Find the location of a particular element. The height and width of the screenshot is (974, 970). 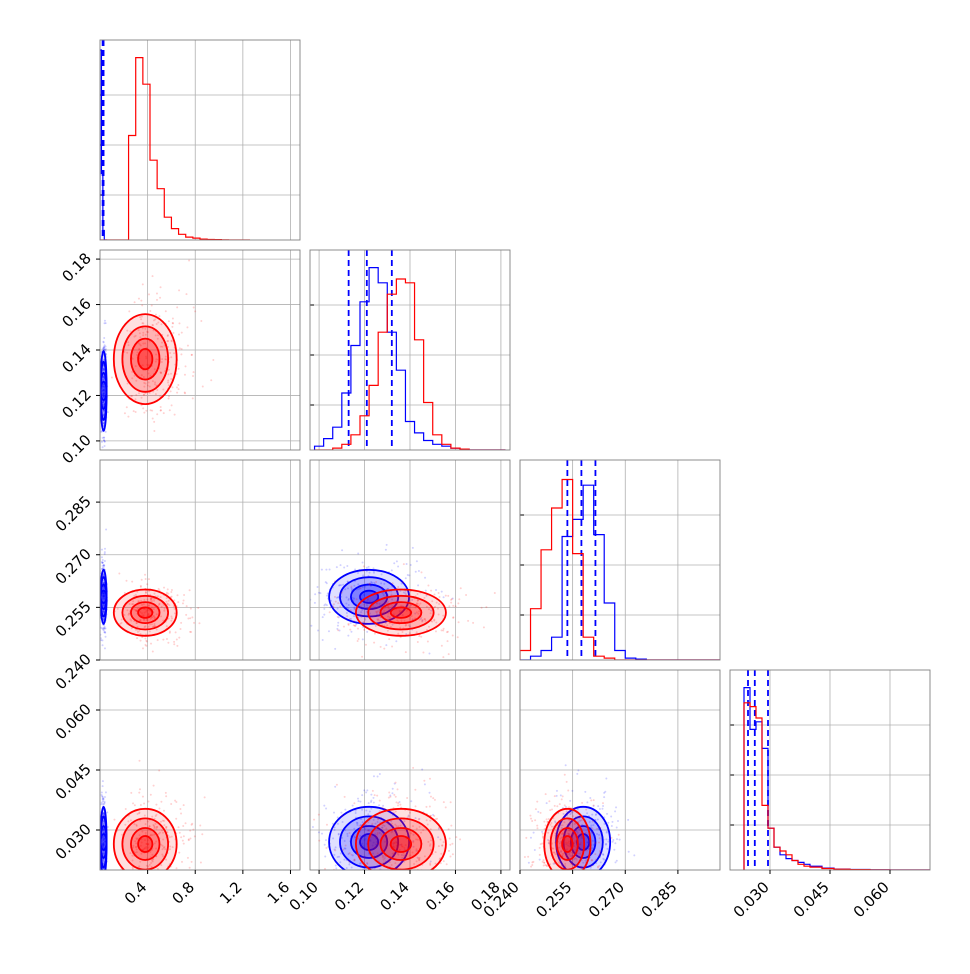

panel-frame is located at coordinates (200, 140).